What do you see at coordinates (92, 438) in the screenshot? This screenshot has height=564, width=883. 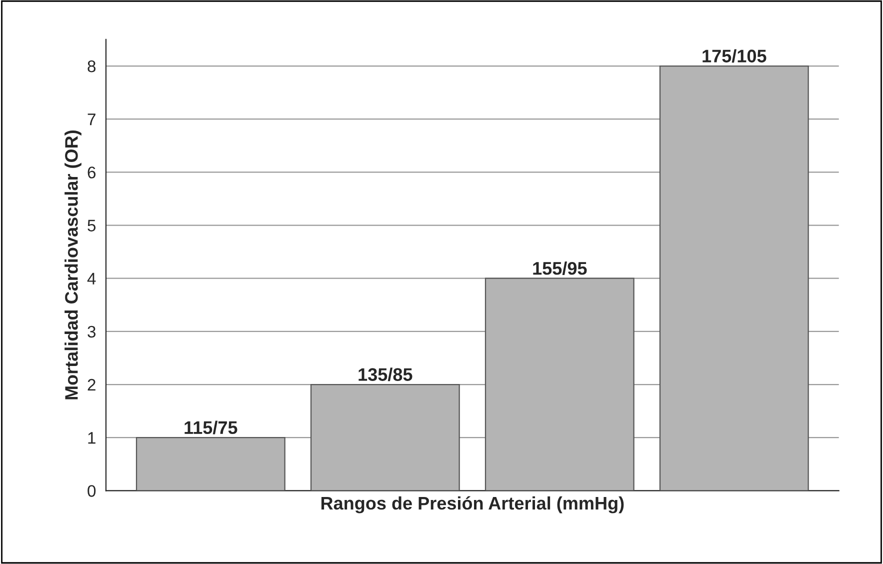 I see `y-tick-label: 1` at bounding box center [92, 438].